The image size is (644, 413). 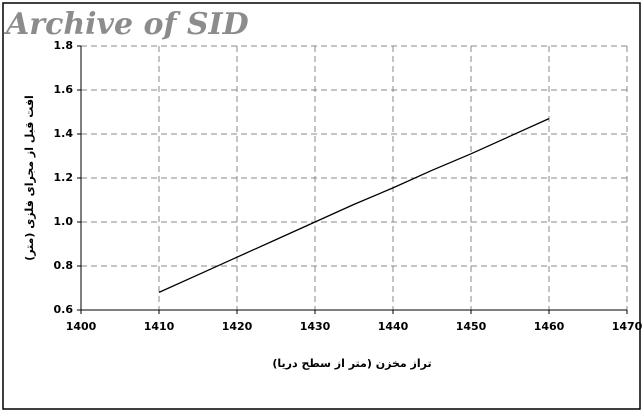 What do you see at coordinates (393, 326) in the screenshot?
I see `x-tick-label: 1440` at bounding box center [393, 326].